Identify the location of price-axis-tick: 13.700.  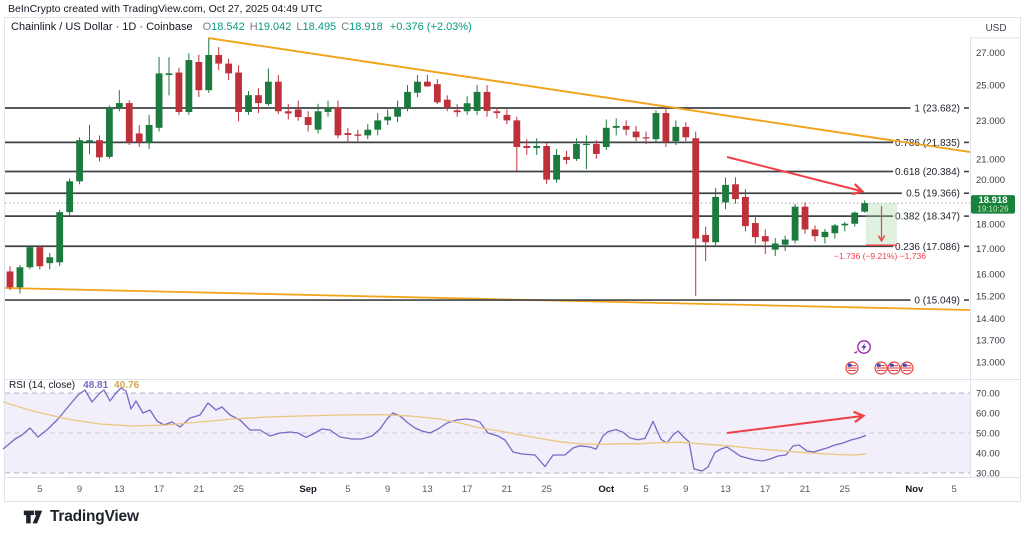
(990, 340).